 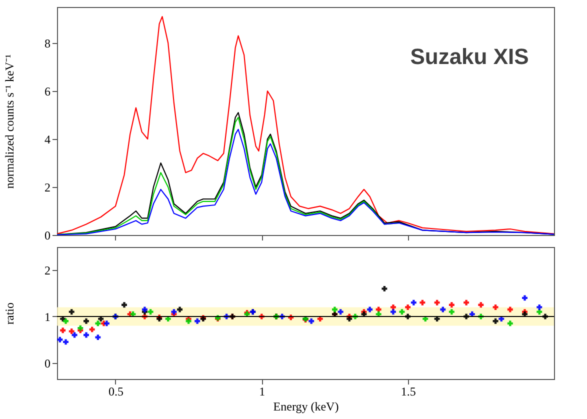 What do you see at coordinates (262, 391) in the screenshot?
I see `x-tick-label: 1` at bounding box center [262, 391].